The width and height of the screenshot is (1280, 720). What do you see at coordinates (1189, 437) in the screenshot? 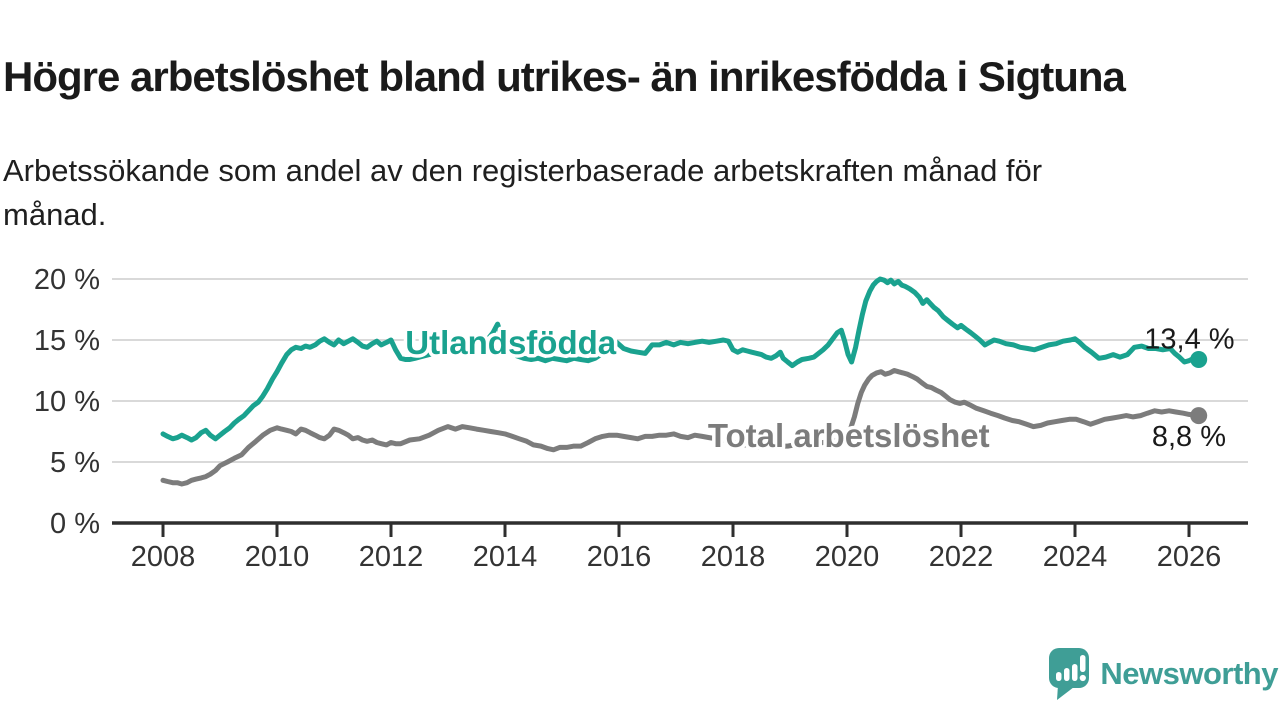
I see `series-value-label: 8,8 %` at bounding box center [1189, 437].